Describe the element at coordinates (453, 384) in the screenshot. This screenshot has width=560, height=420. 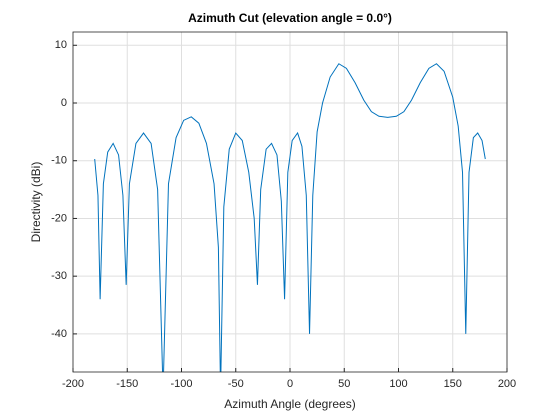
I see `x-tick-label: 150` at that location.